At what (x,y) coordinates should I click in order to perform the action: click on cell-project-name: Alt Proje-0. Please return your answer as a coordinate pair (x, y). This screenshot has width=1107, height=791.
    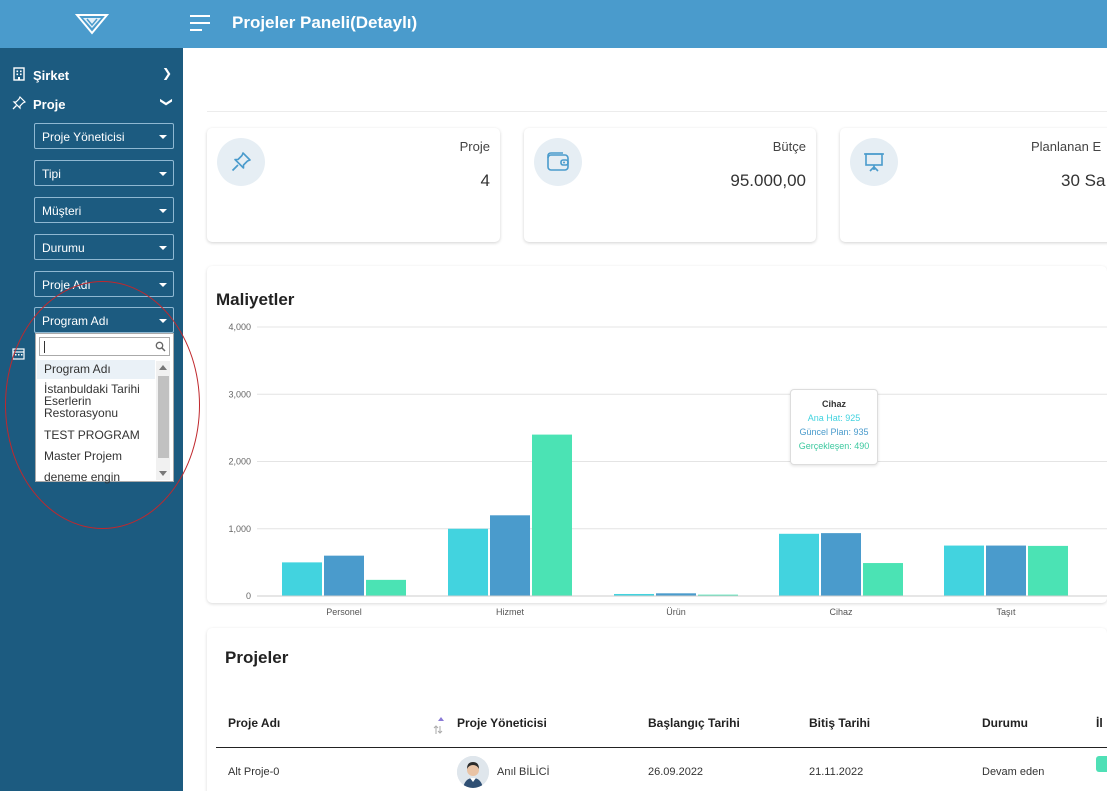
    Looking at the image, I should click on (254, 772).